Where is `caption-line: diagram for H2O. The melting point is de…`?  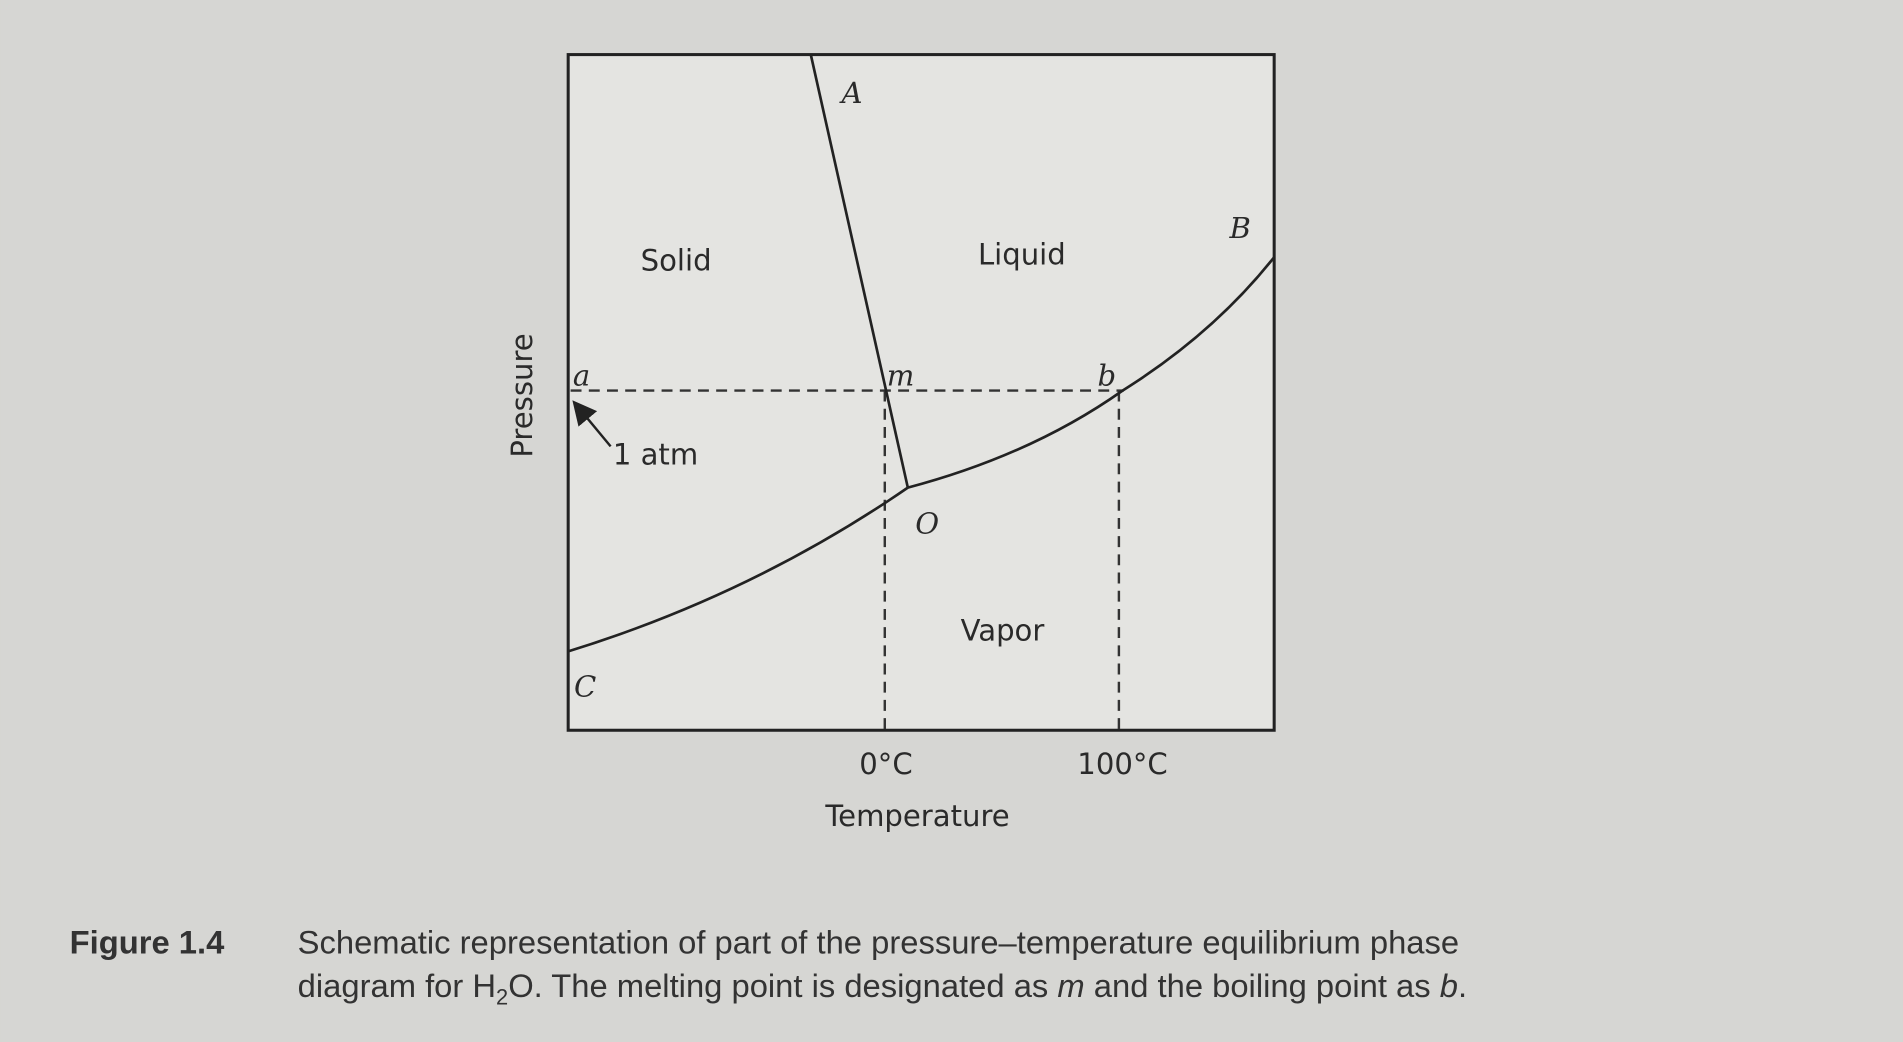 caption-line: diagram for H2O. The melting point is de… is located at coordinates (882, 988).